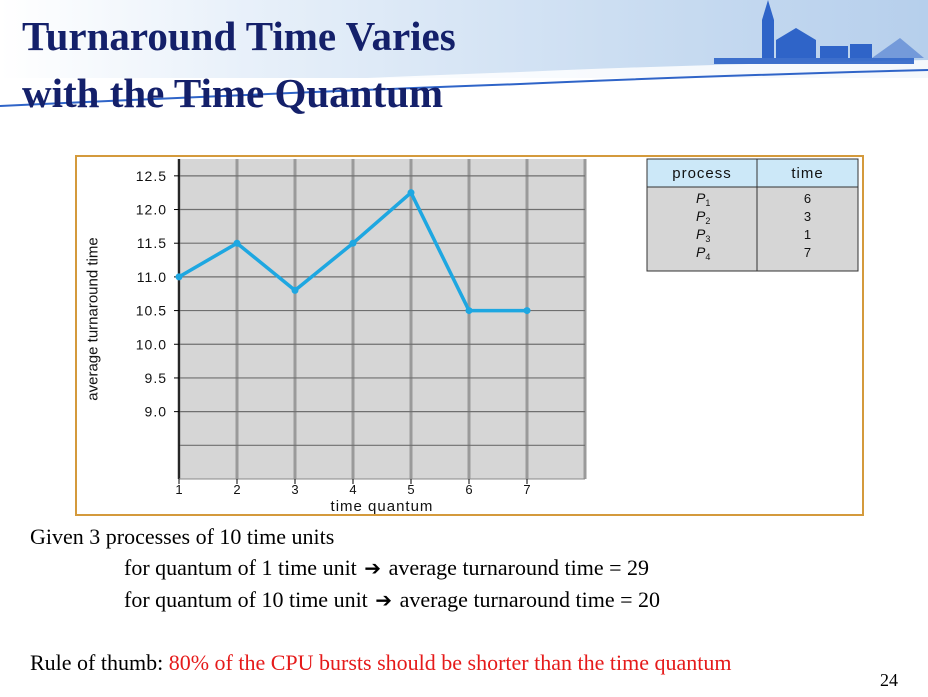  What do you see at coordinates (99, 662) in the screenshot?
I see `rule-label: Rule of thumb:` at bounding box center [99, 662].